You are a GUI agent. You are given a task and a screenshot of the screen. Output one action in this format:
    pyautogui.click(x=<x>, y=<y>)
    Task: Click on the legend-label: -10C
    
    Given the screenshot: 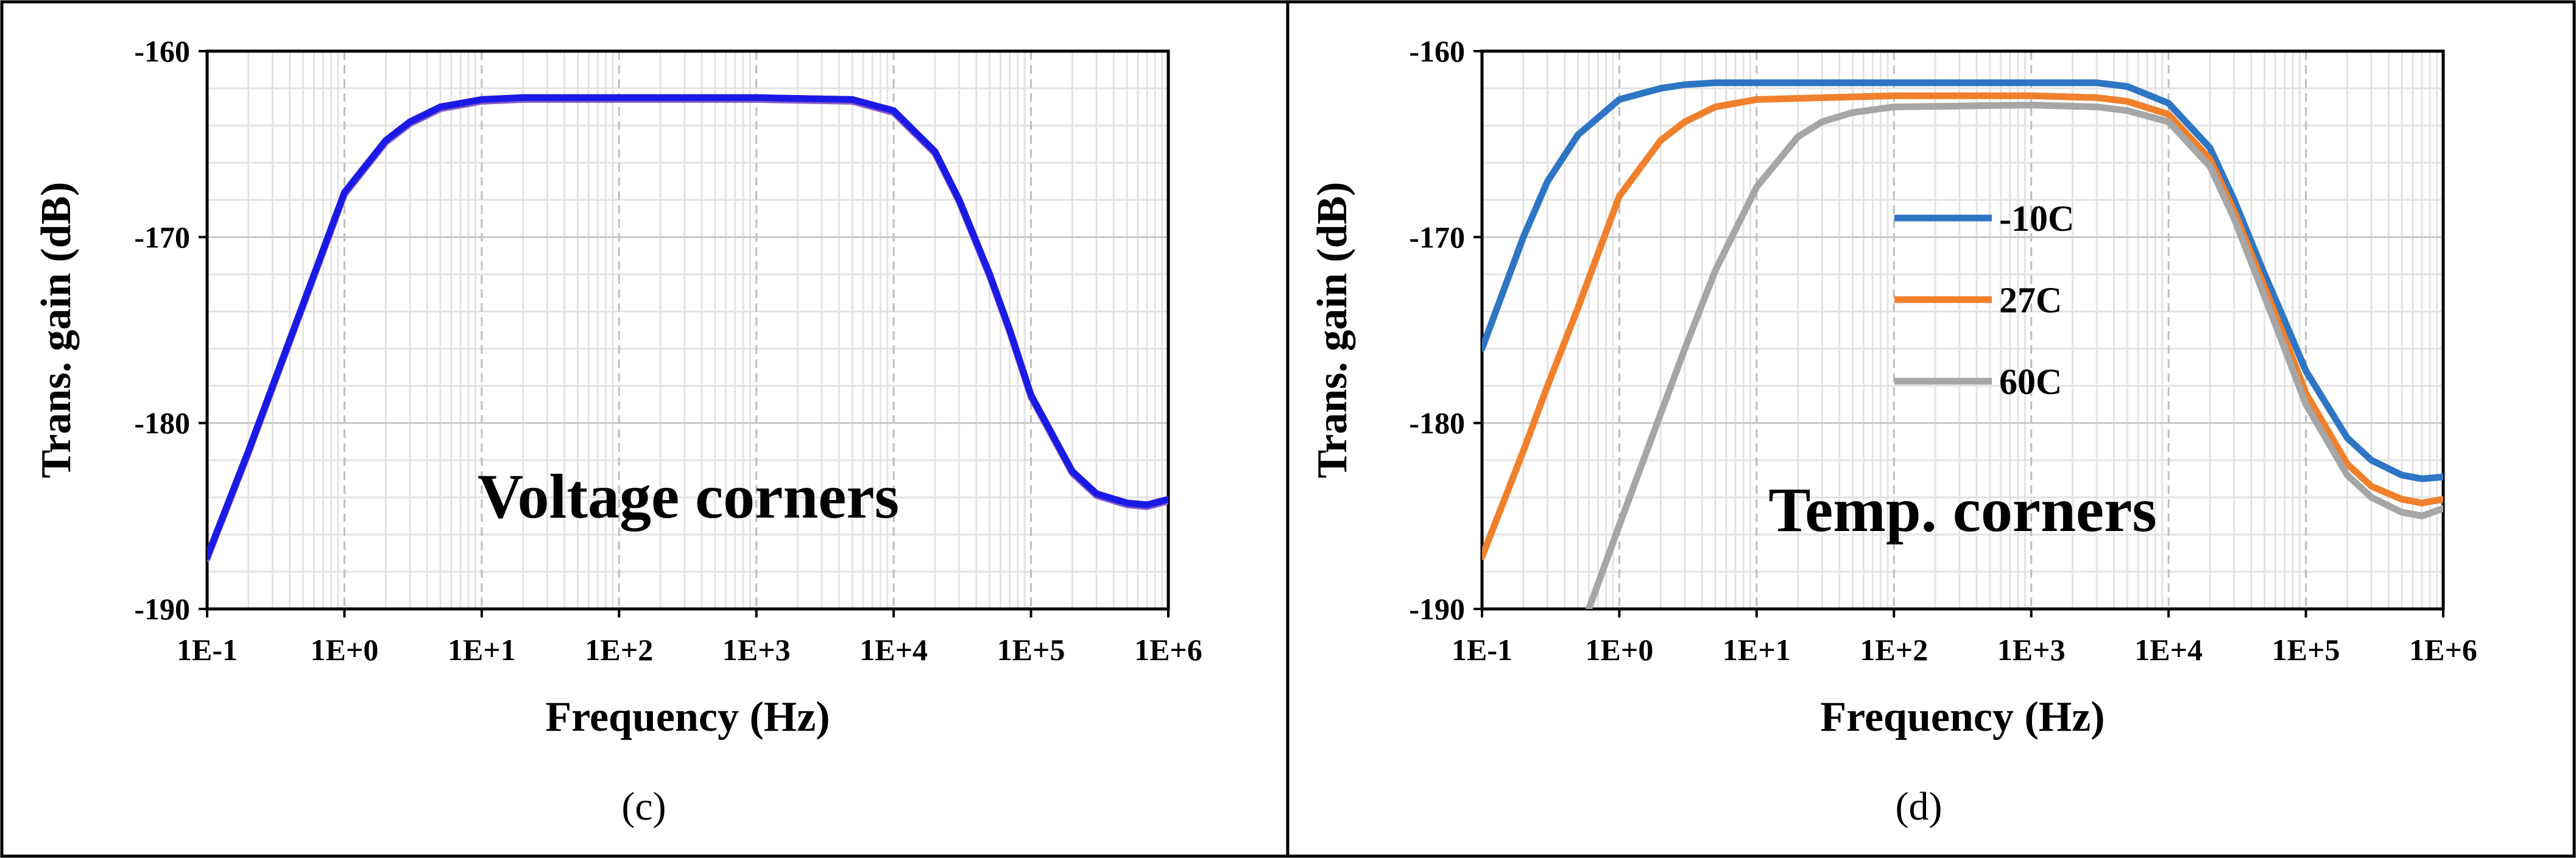 What is the action you would take?
    pyautogui.click(x=2036, y=219)
    